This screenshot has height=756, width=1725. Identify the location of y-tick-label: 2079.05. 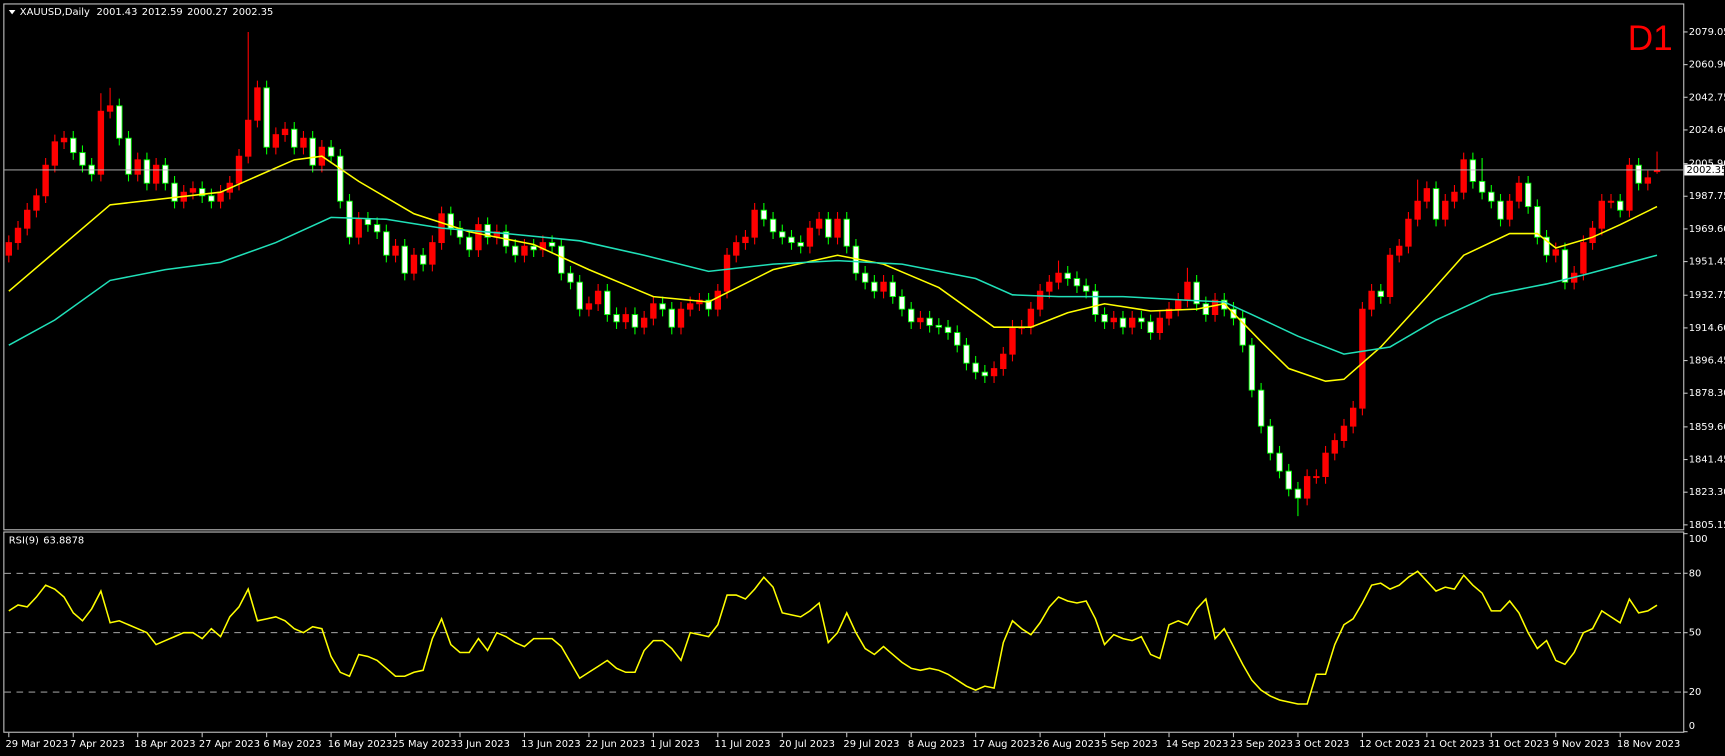
(1707, 32).